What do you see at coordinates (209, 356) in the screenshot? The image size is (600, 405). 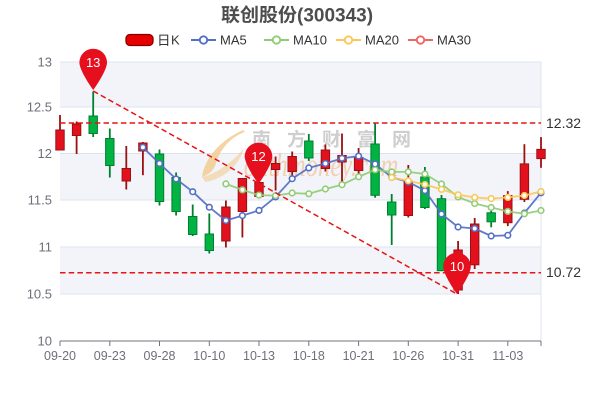 I see `svg-text: 10-10` at bounding box center [209, 356].